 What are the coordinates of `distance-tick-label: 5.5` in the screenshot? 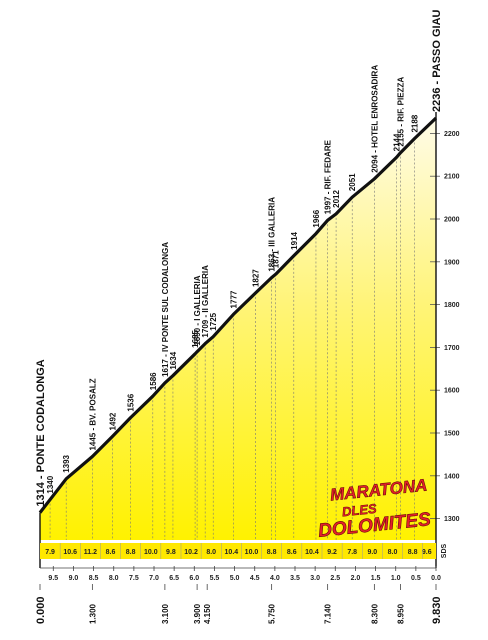 It's located at (215, 578).